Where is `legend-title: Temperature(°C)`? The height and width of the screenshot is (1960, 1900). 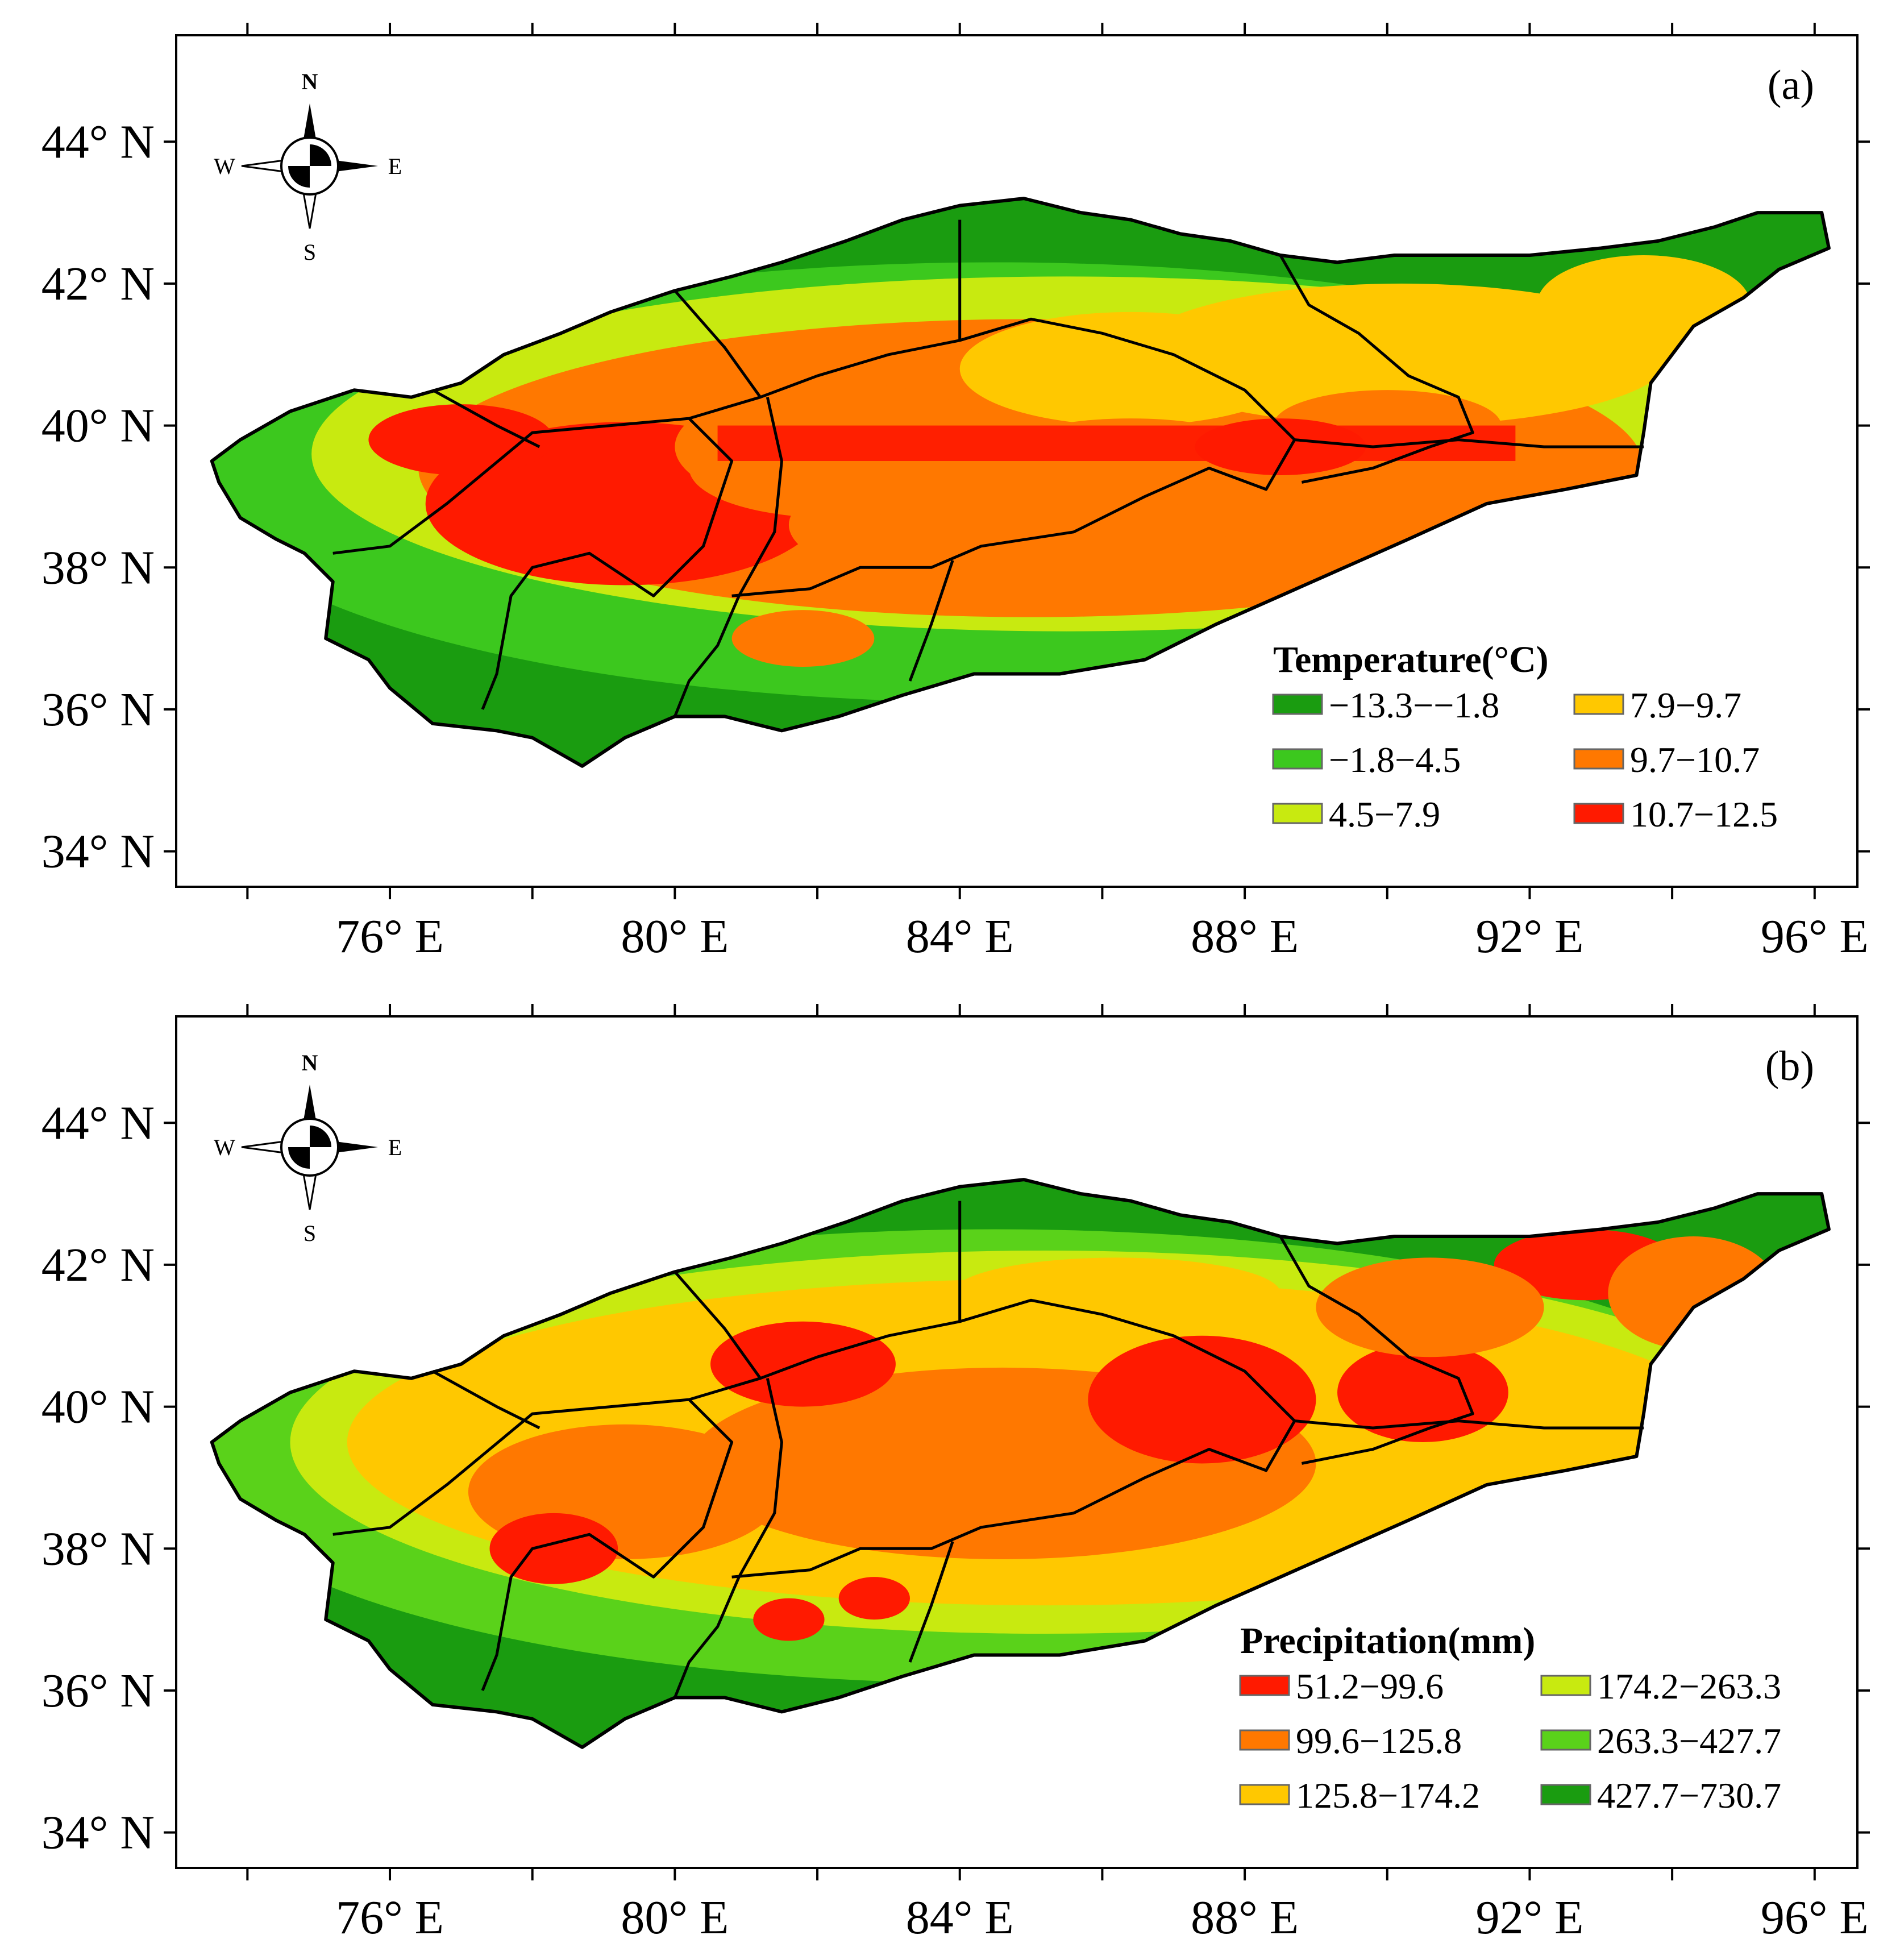 legend-title: Temperature(°C) is located at coordinates (1411, 659).